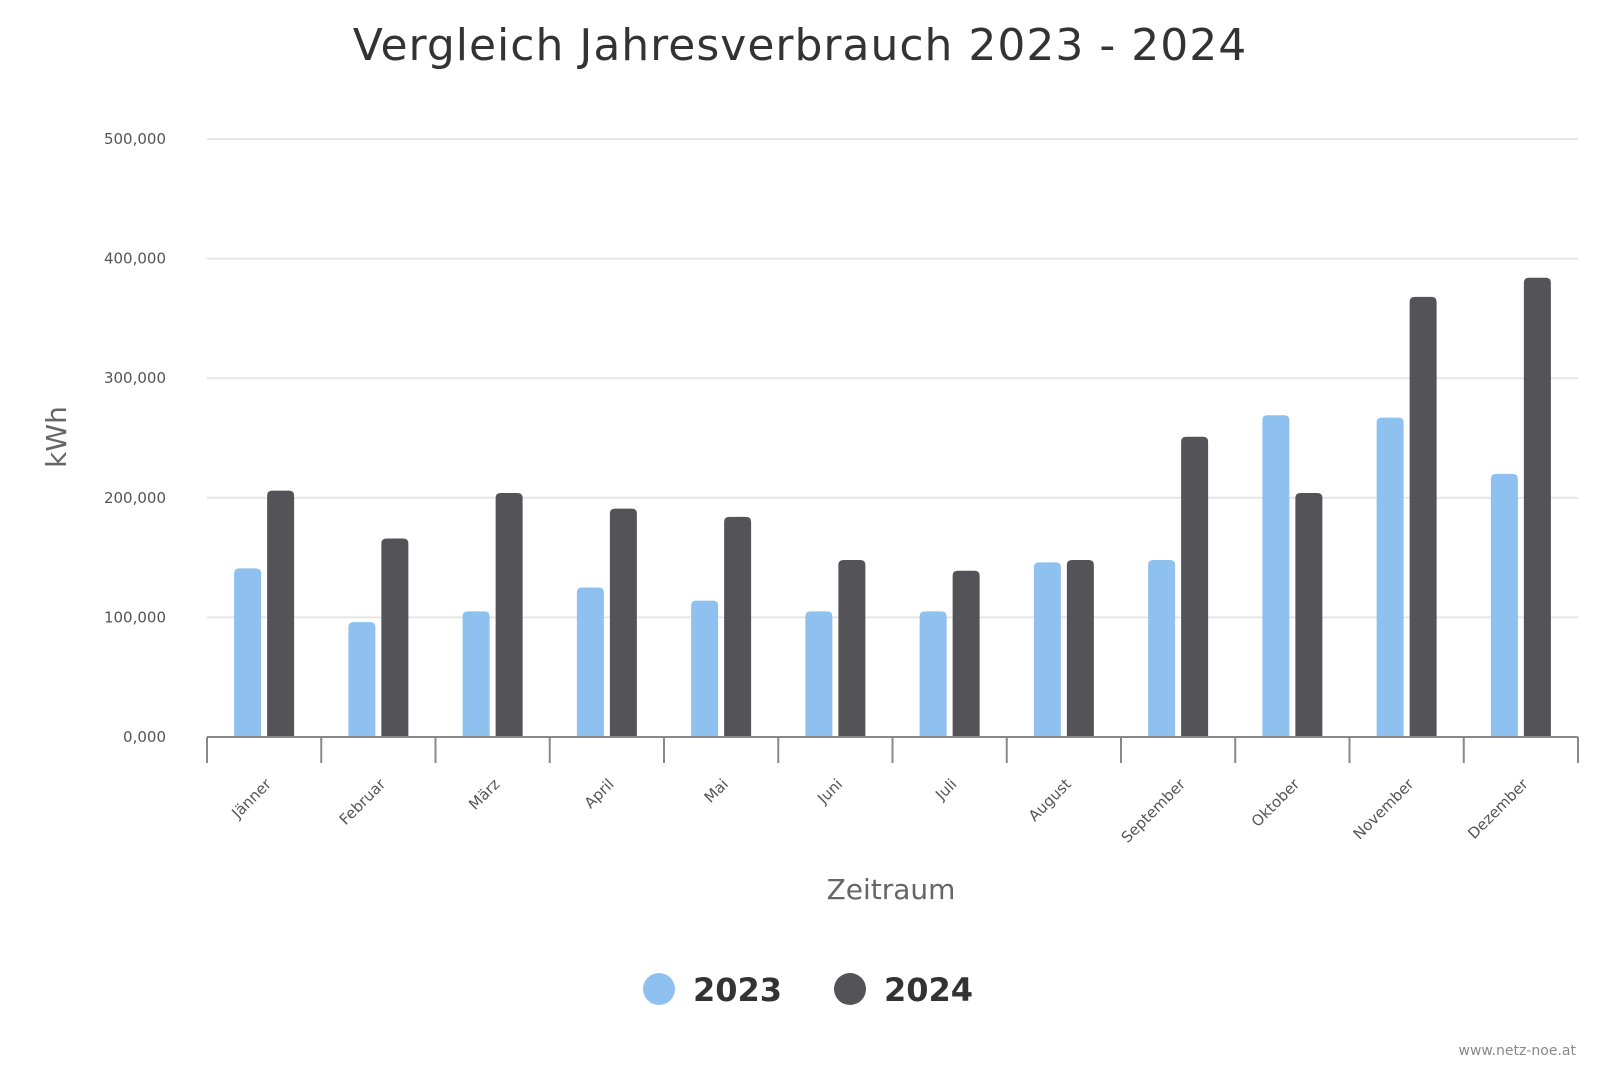 This screenshot has height=1067, width=1600. What do you see at coordinates (135, 617) in the screenshot?
I see `y-tick-label: 100,000` at bounding box center [135, 617].